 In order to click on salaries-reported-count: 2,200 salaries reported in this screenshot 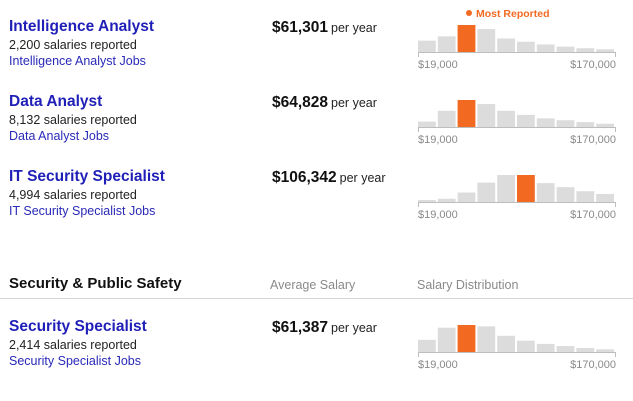, I will do `click(73, 45)`.